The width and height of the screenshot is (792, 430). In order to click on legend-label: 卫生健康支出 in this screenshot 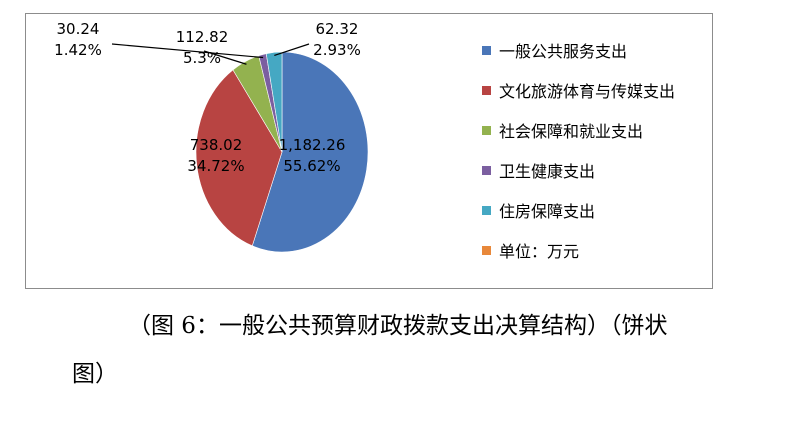, I will do `click(547, 171)`.